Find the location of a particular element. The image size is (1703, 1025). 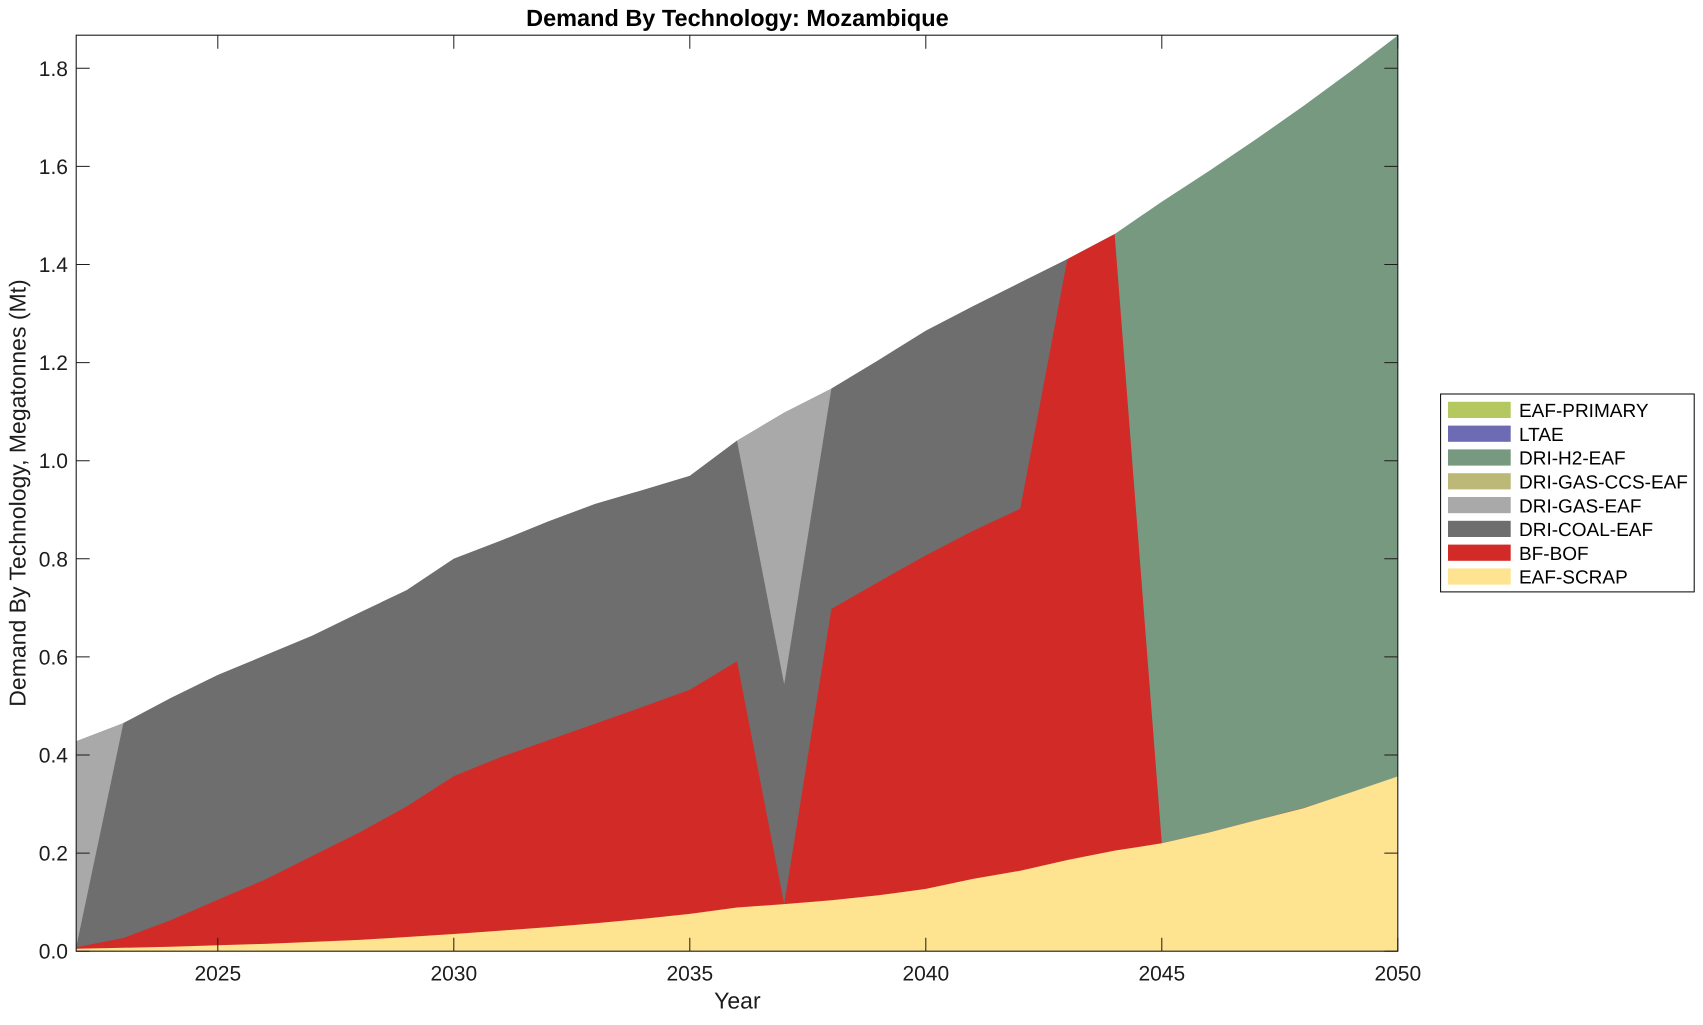

svg-text: 2040 is located at coordinates (925, 974).